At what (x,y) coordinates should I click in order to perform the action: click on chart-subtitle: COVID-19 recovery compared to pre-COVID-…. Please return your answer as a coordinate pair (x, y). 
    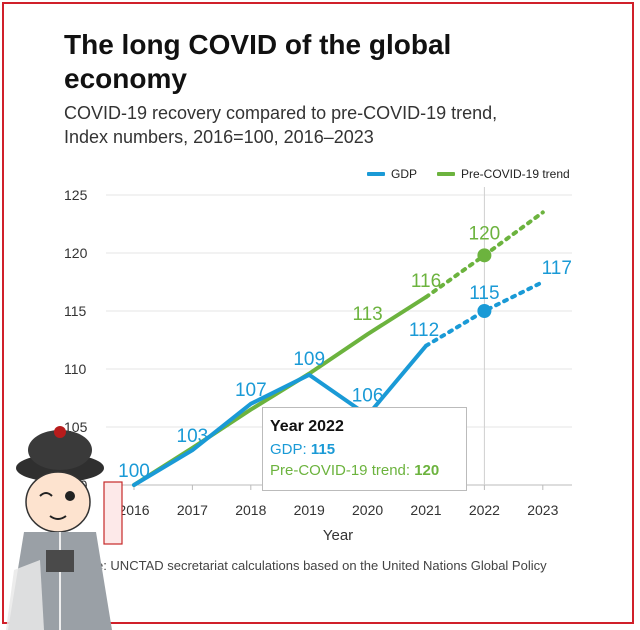
    Looking at the image, I should click on (324, 125).